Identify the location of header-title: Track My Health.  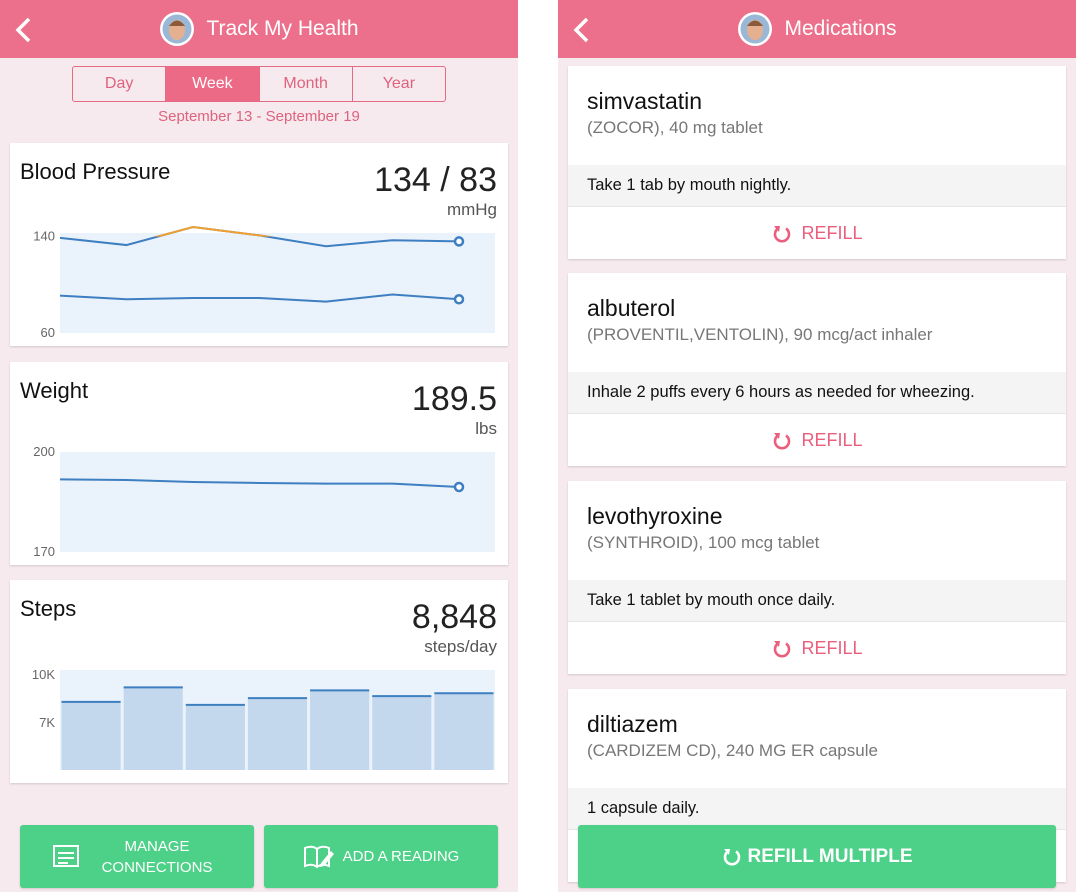
(282, 28).